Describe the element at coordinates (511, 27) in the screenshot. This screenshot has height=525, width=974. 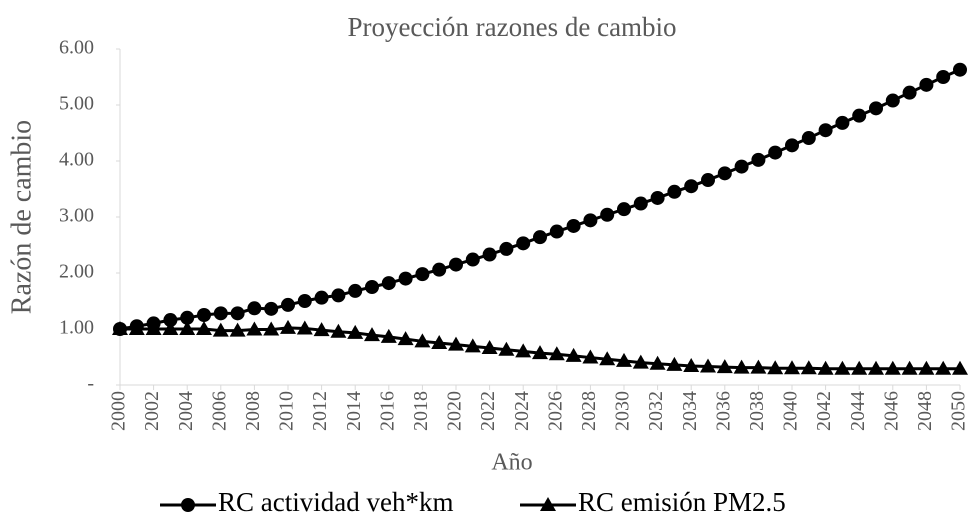
I see `chart-title: Proyección razones de cambio` at that location.